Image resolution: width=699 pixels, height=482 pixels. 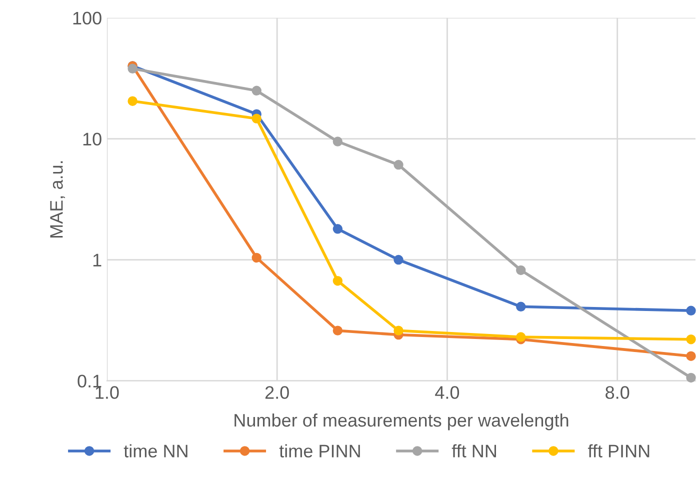 What do you see at coordinates (319, 451) in the screenshot?
I see `legend-label: time PINN` at bounding box center [319, 451].